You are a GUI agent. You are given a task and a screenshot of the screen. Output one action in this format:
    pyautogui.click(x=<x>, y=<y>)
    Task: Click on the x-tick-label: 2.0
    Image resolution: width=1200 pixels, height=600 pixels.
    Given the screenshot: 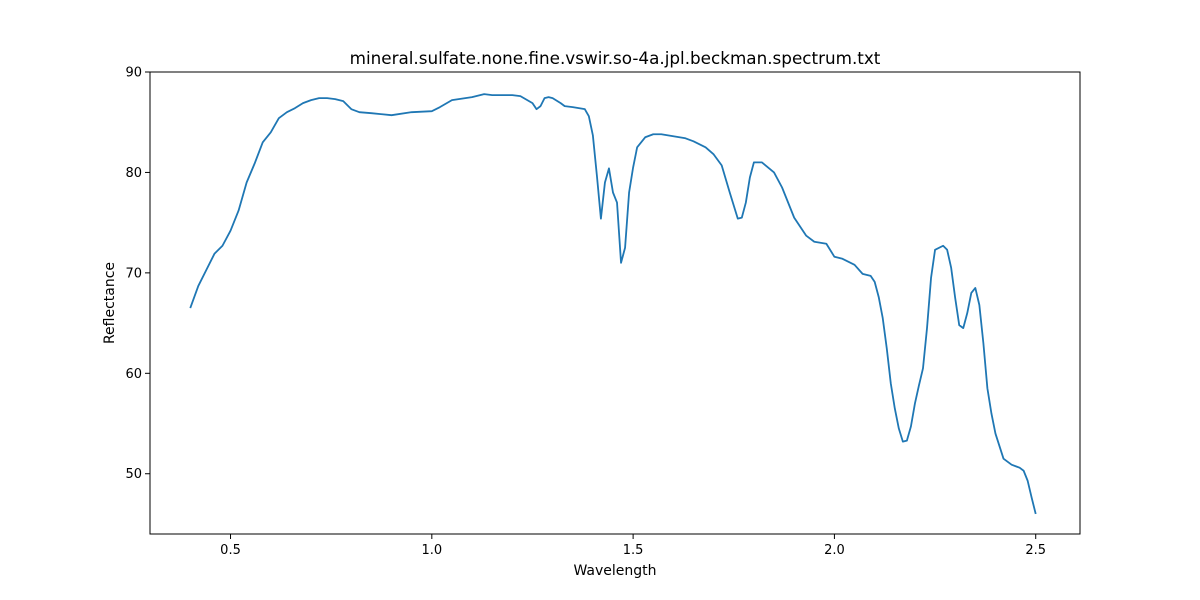 What is the action you would take?
    pyautogui.click(x=834, y=550)
    